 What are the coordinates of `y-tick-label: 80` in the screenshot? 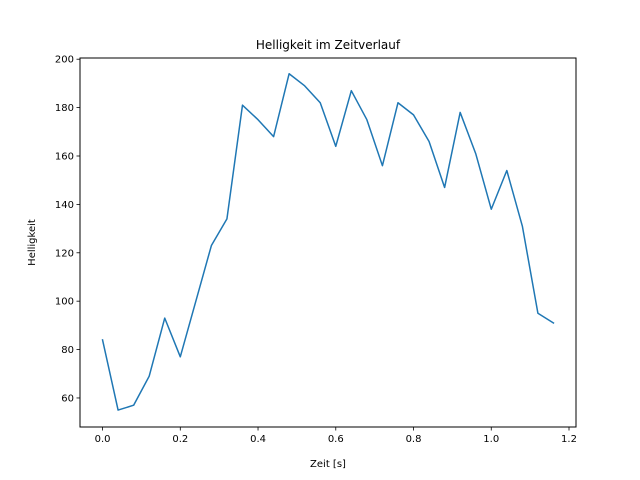 It's located at (67, 350).